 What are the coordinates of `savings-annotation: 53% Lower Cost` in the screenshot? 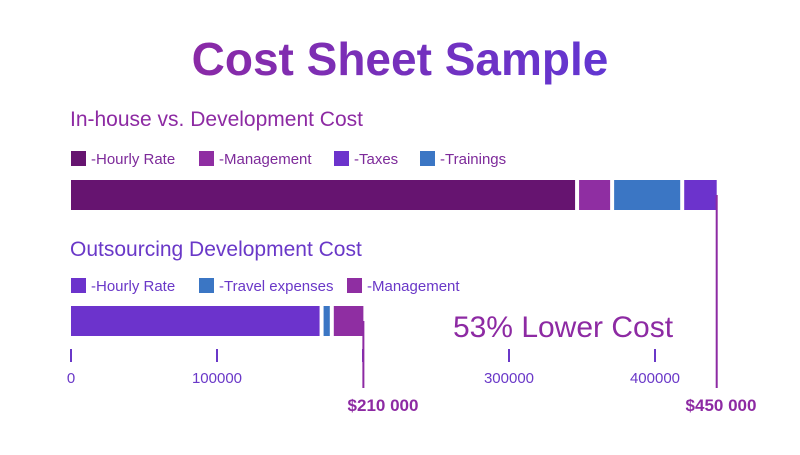 It's located at (563, 327).